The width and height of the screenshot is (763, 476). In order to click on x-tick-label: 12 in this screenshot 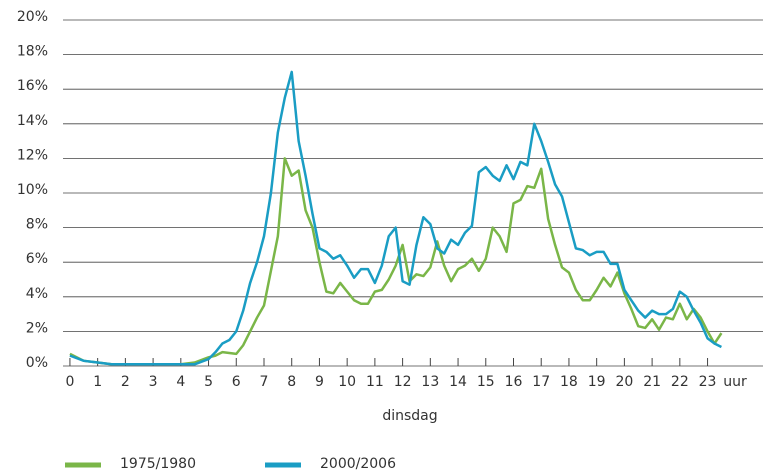, I will do `click(403, 382)`.